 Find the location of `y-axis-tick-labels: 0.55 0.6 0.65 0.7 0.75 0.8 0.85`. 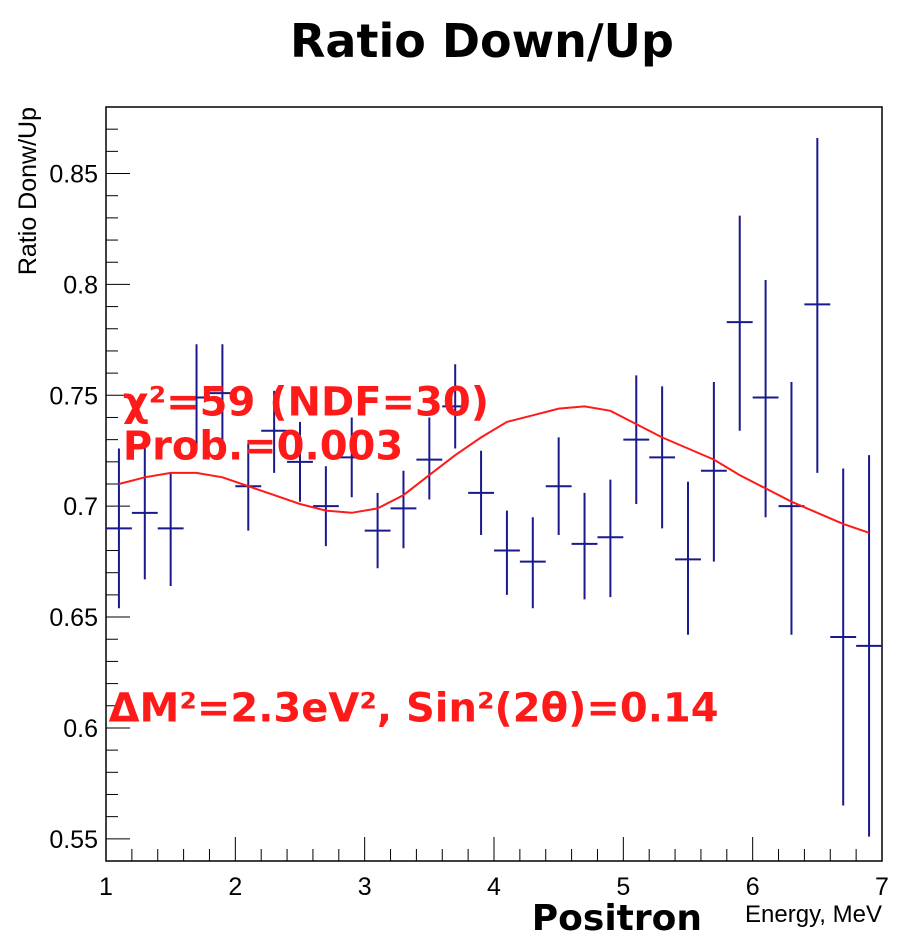

y-axis-tick-labels: 0.55 0.6 0.65 0.7 0.75 0.8 0.85 is located at coordinates (73, 507).